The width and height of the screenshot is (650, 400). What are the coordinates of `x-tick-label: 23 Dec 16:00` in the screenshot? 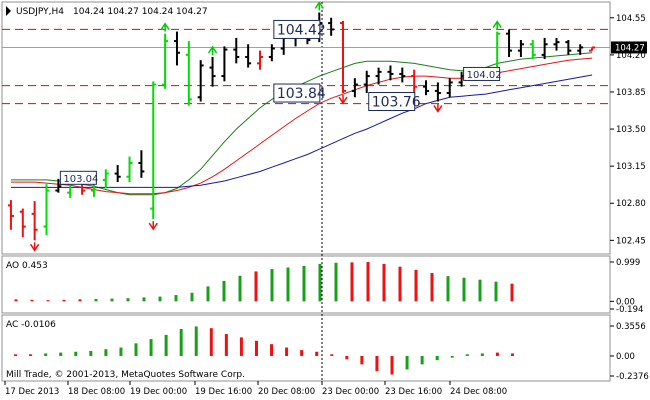 It's located at (413, 392).